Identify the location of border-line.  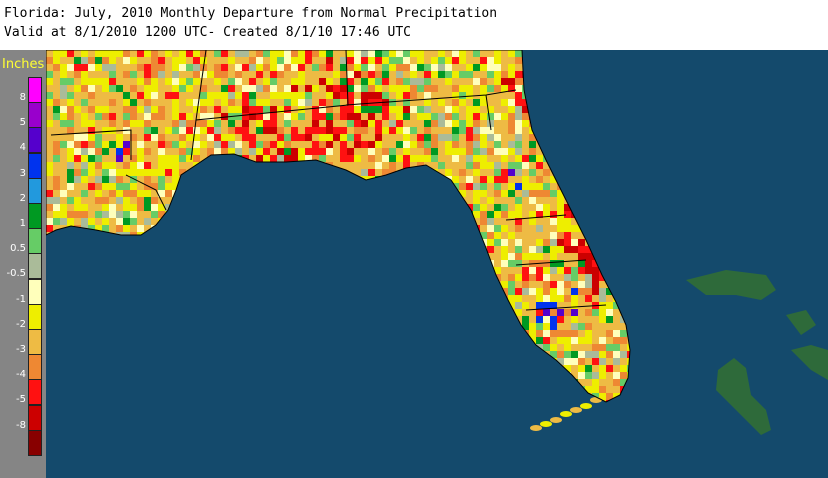
(269, 105).